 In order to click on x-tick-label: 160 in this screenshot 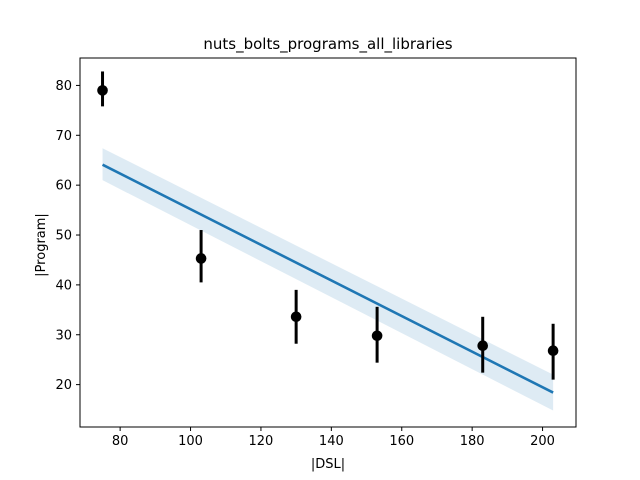, I will do `click(401, 441)`.